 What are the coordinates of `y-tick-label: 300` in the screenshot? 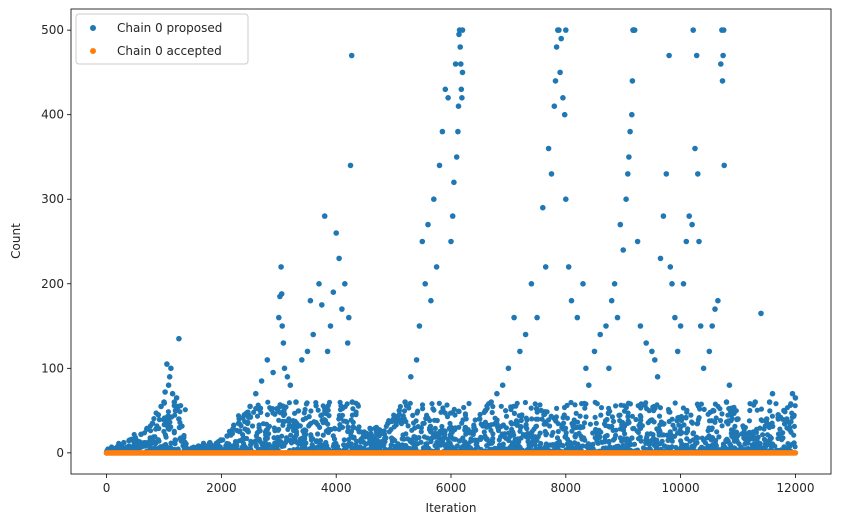 It's located at (52, 199).